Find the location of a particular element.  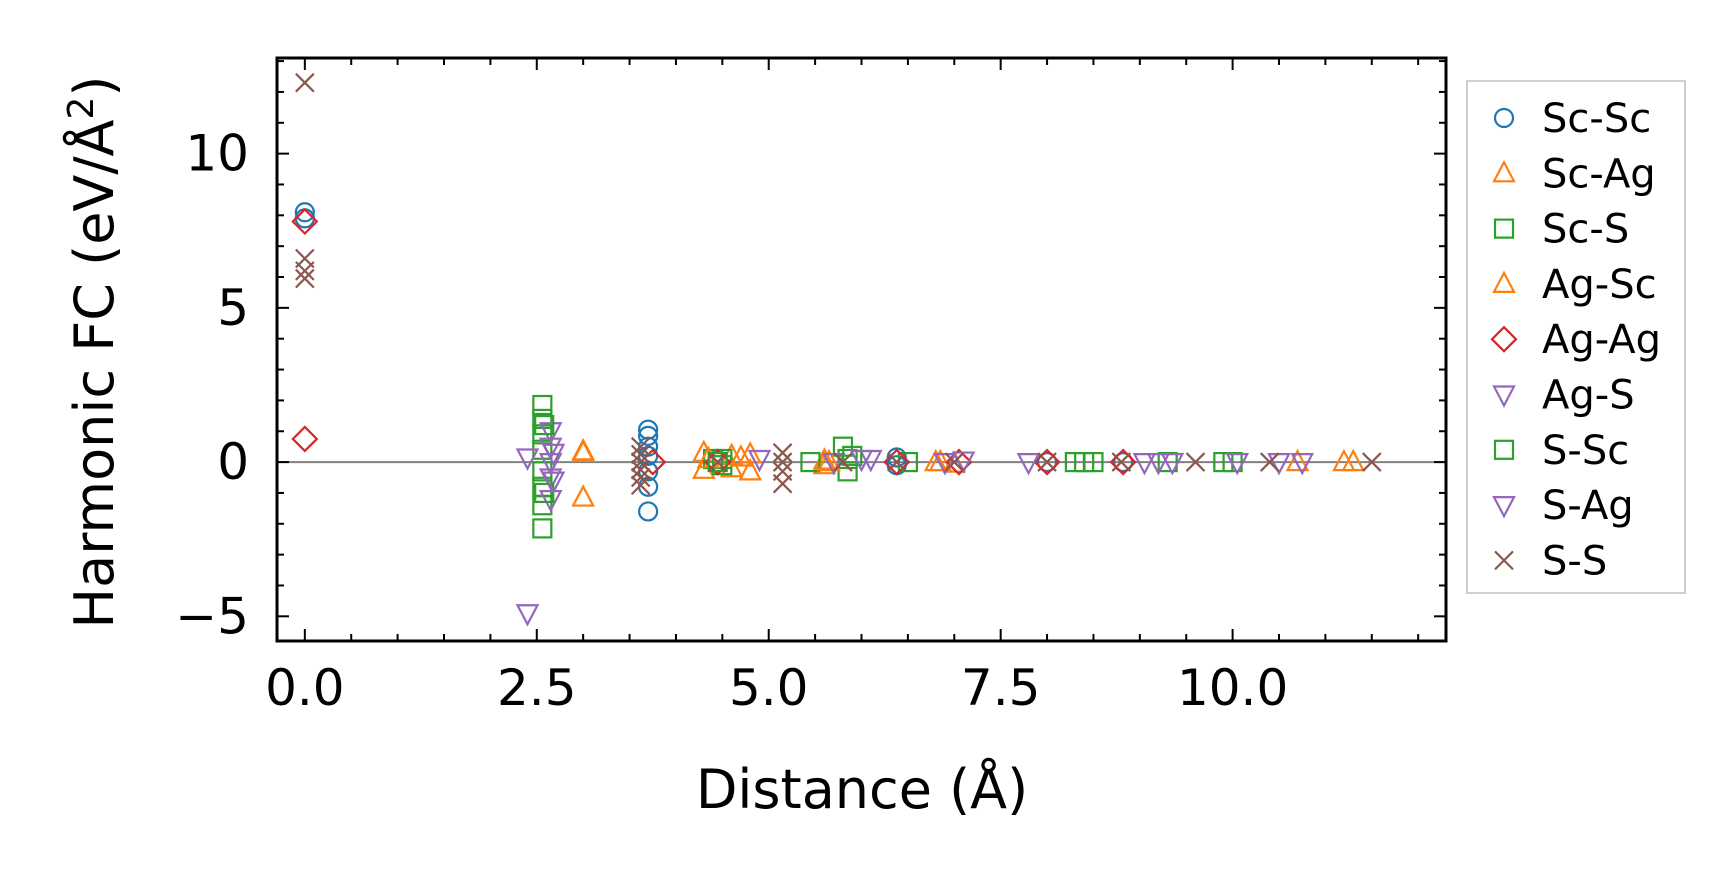

x-tick-label: 0.0 is located at coordinates (305, 688).